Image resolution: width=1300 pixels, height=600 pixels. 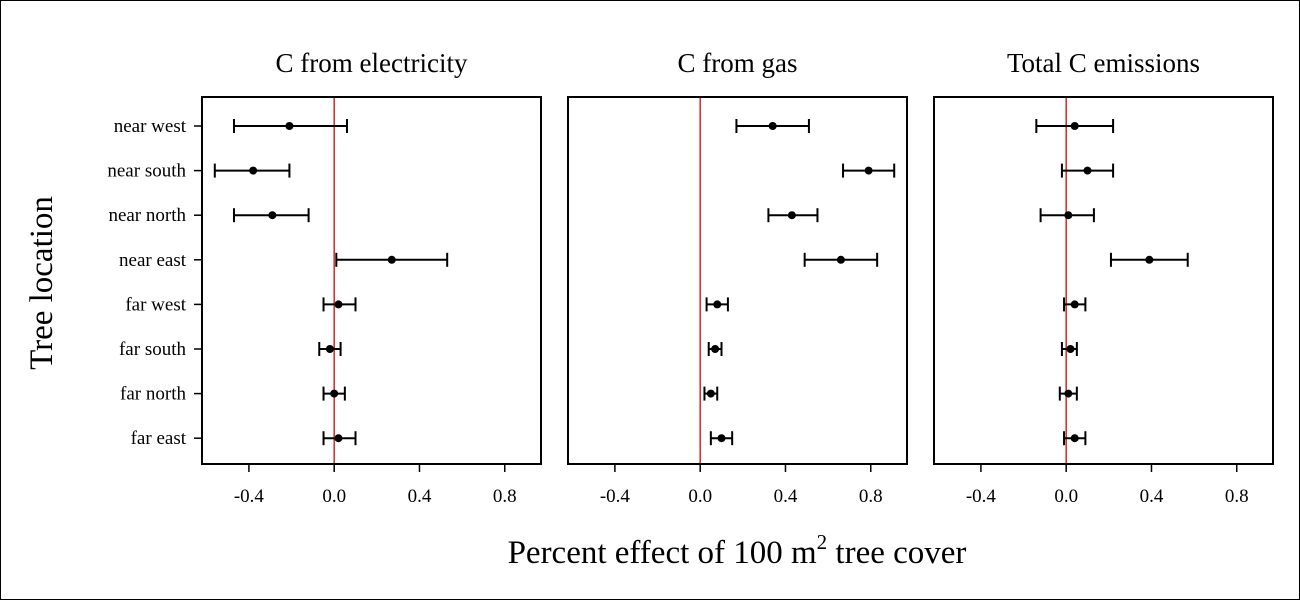 I want to click on y-category-label: near east, so click(x=153, y=260).